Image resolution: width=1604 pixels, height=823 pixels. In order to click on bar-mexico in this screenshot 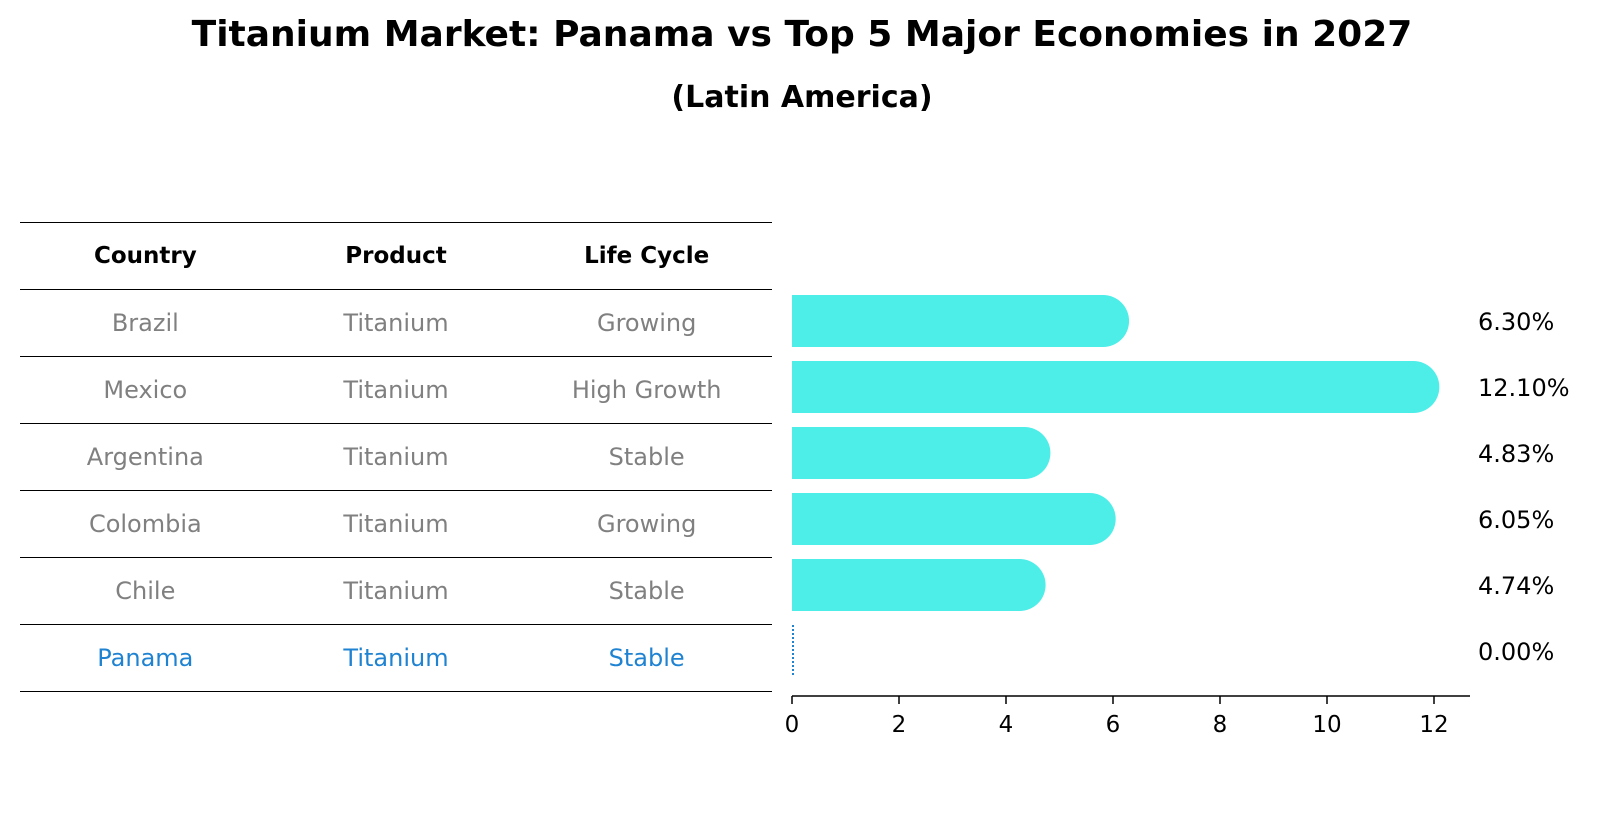, I will do `click(1116, 387)`.